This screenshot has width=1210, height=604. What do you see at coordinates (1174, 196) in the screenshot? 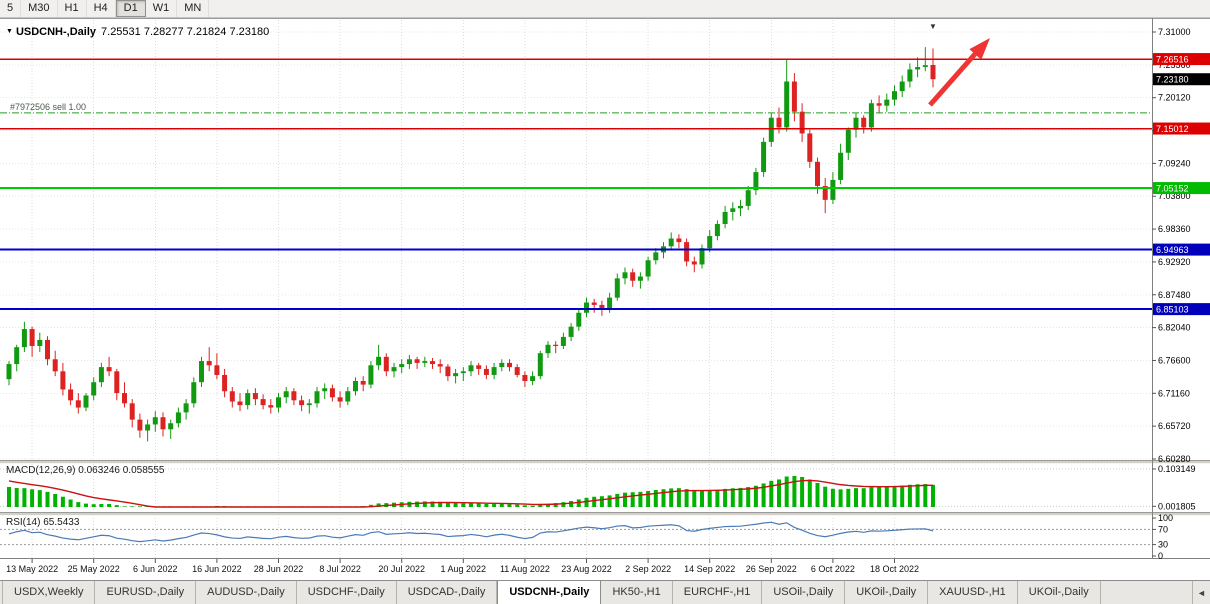
I see `svg-text: 7.03800` at bounding box center [1174, 196].